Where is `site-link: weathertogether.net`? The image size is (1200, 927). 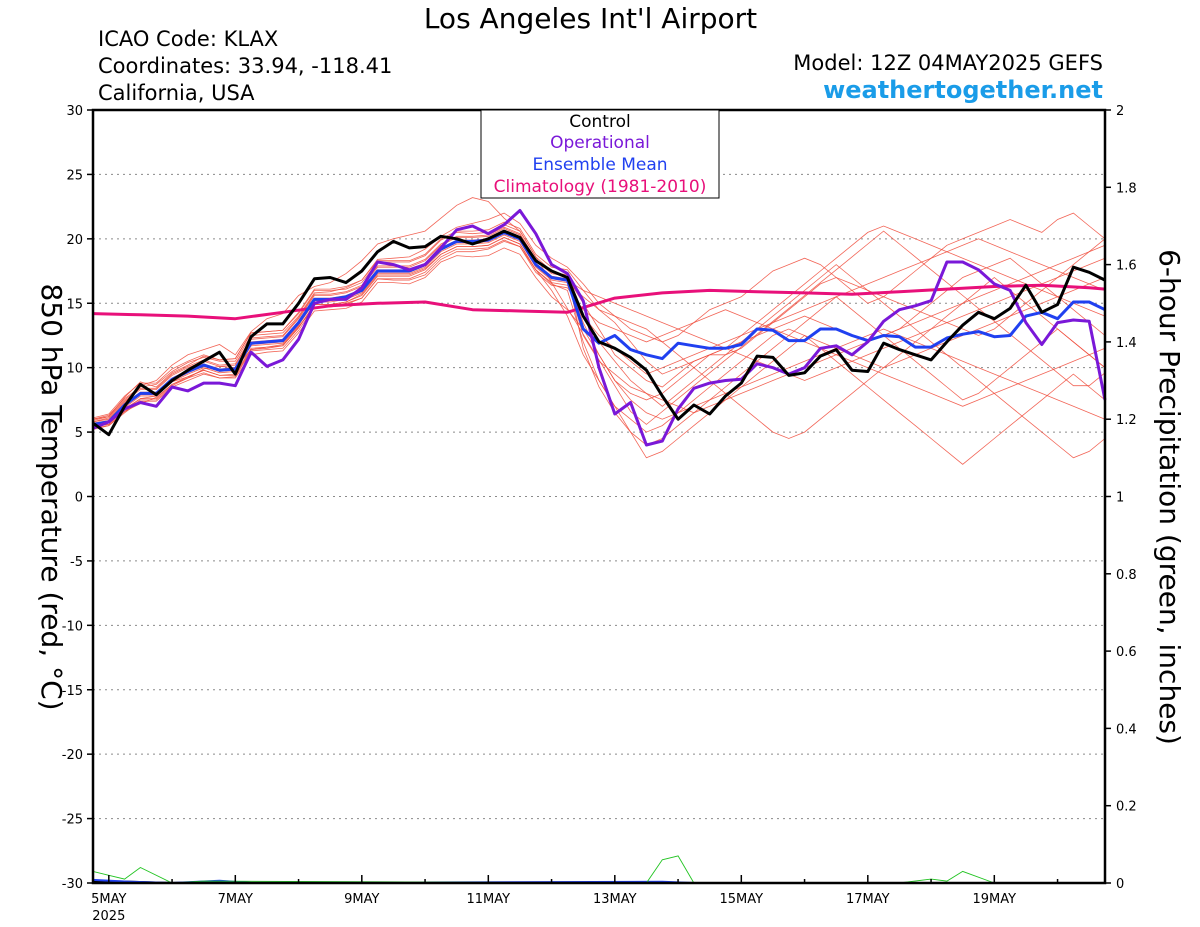 site-link: weathertogether.net is located at coordinates (963, 90).